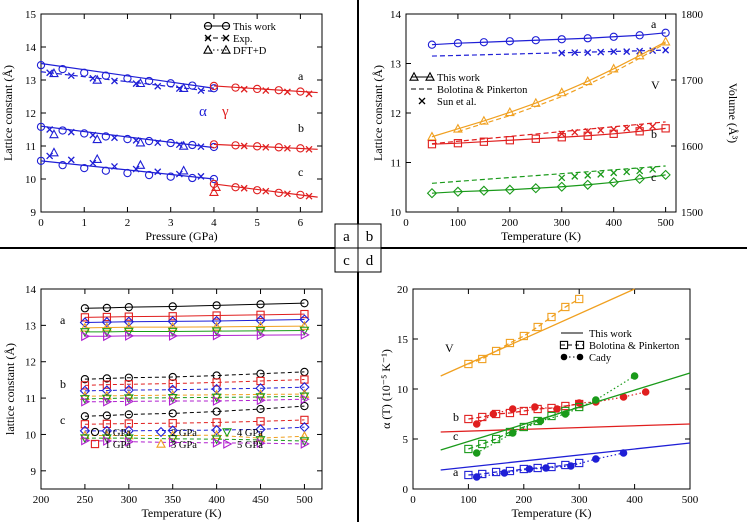 This screenshot has width=747, height=522. I want to click on x-tick-label: 400, so click(613, 223).